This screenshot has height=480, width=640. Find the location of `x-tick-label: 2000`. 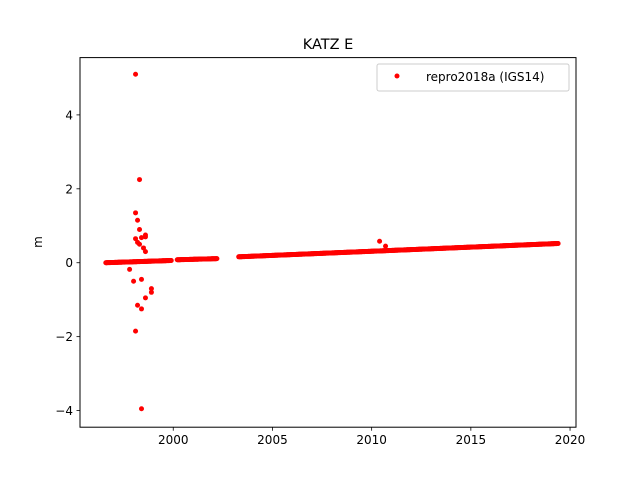

x-tick-label: 2000 is located at coordinates (173, 440).